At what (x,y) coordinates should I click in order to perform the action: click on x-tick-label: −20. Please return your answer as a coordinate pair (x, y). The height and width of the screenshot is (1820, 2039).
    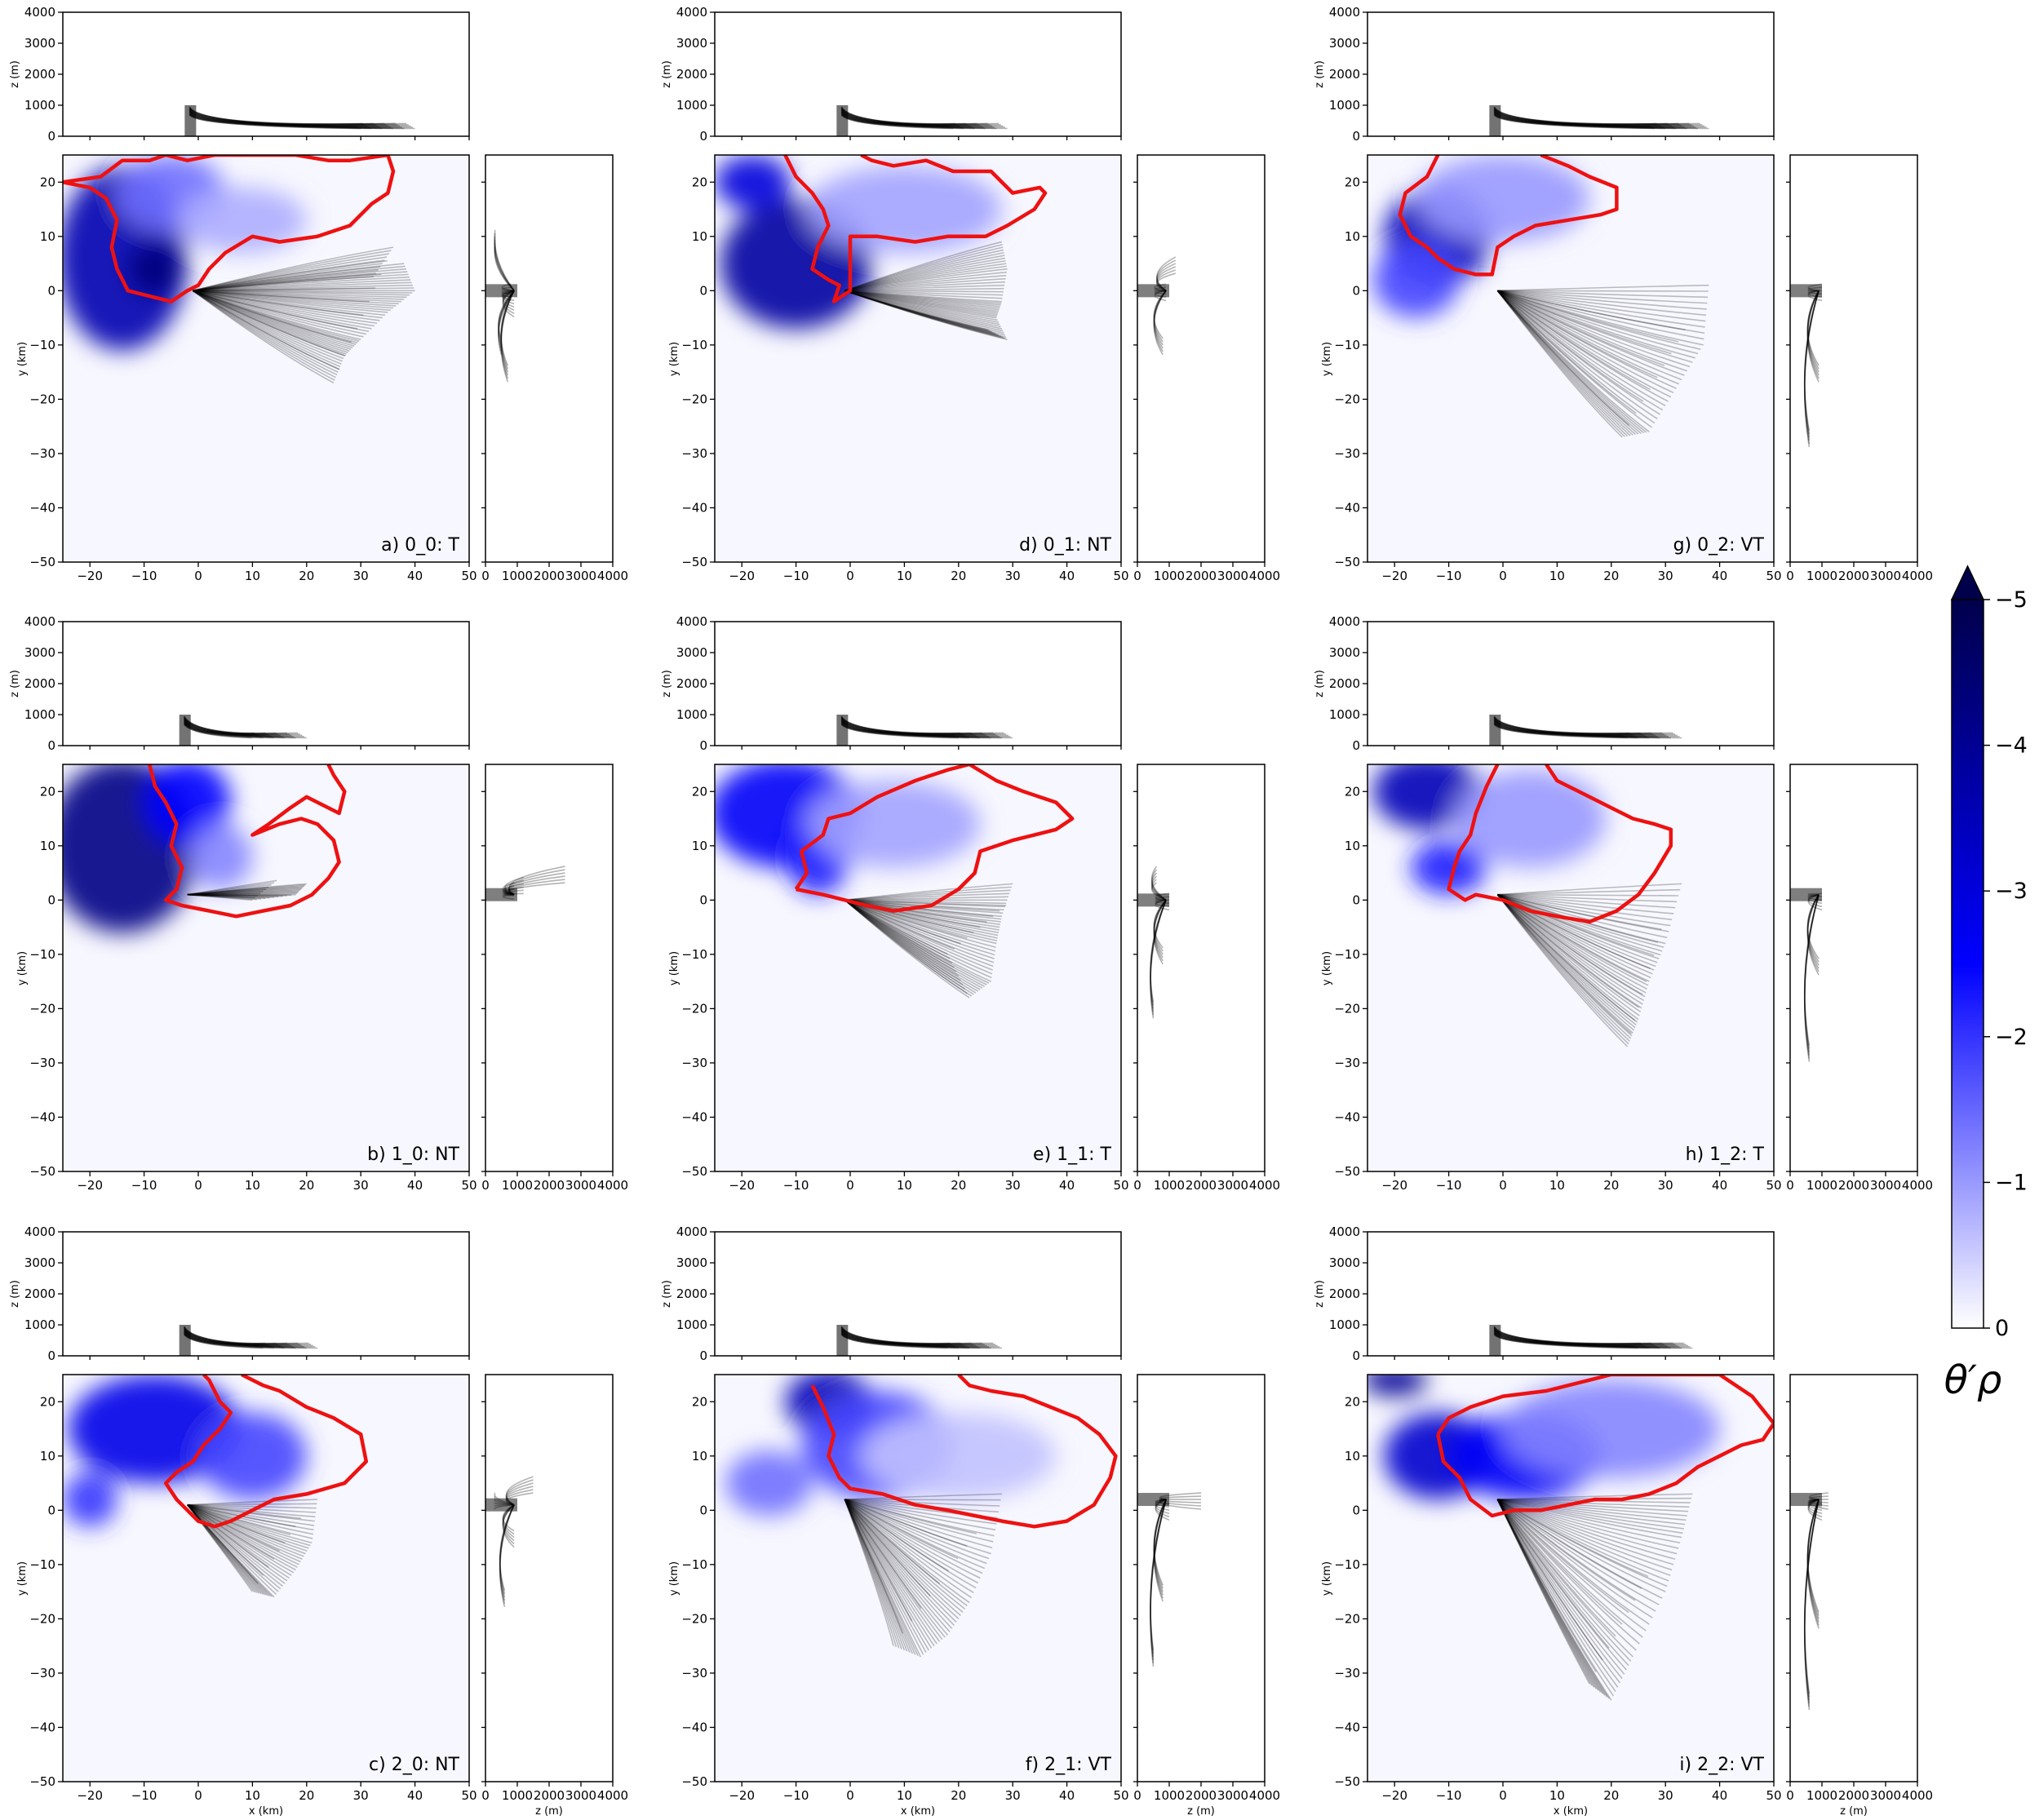
    Looking at the image, I should click on (90, 576).